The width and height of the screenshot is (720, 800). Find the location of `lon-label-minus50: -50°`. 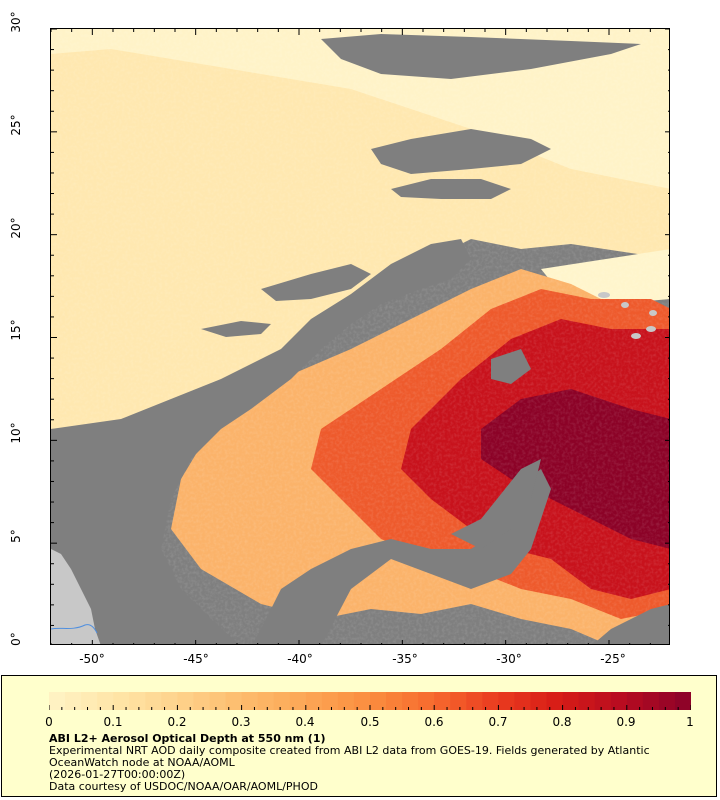

lon-label-minus50: -50° is located at coordinates (92, 659).